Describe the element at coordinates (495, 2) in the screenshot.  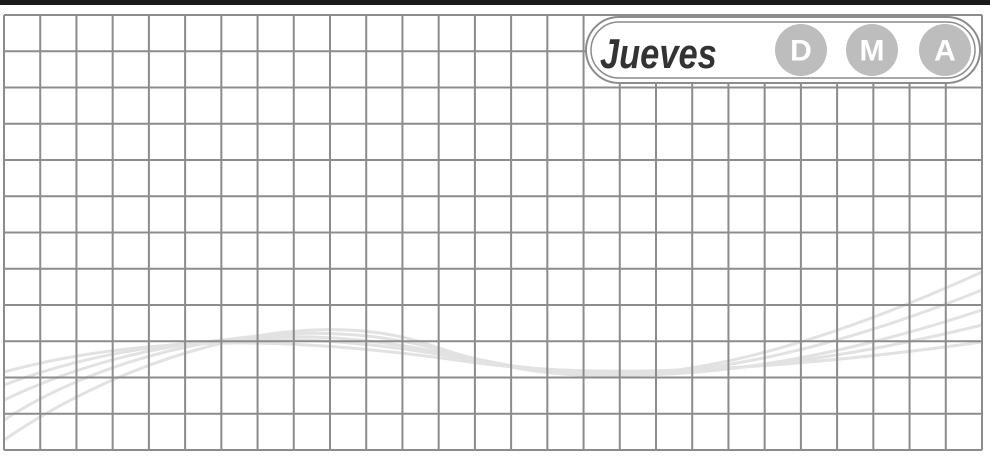
I see `top-bar` at that location.